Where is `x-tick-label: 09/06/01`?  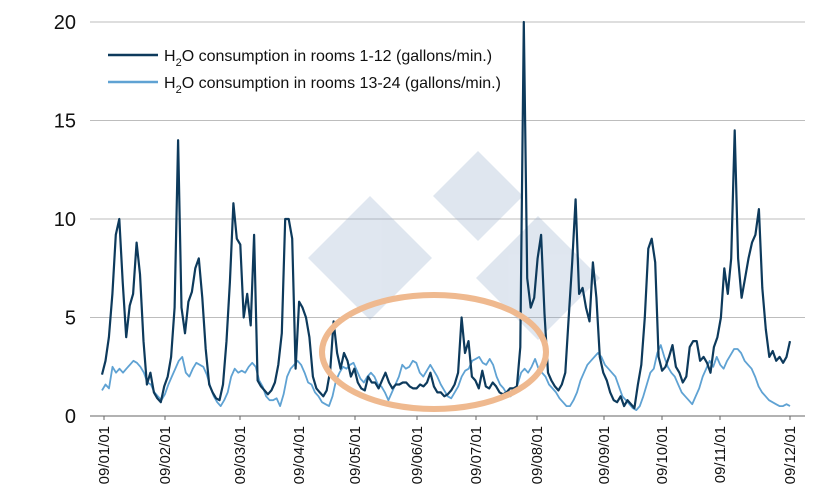 x-tick-label: 09/06/01 is located at coordinates (417, 455).